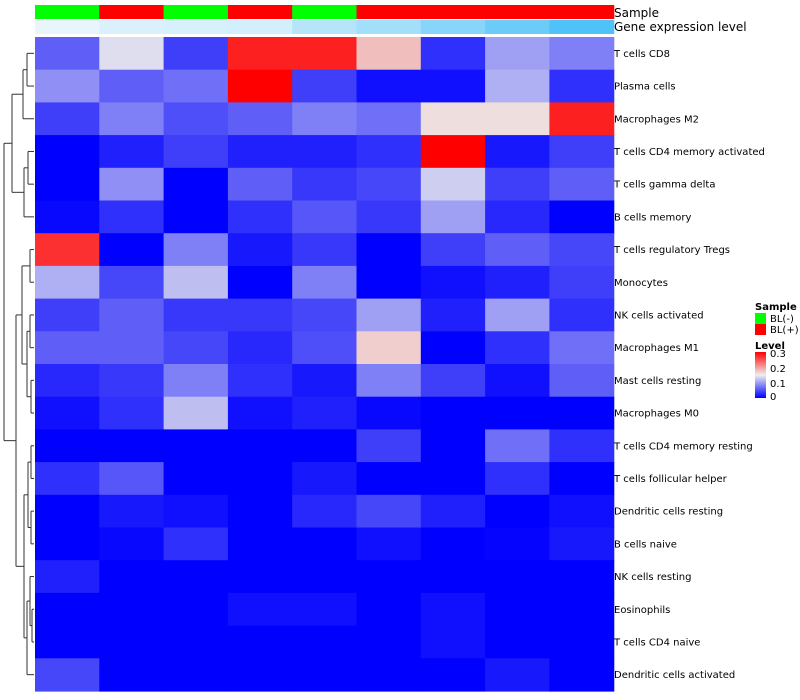 This screenshot has height=700, width=800. Describe the element at coordinates (652, 577) in the screenshot. I see `row-label: NK cells resting` at that location.